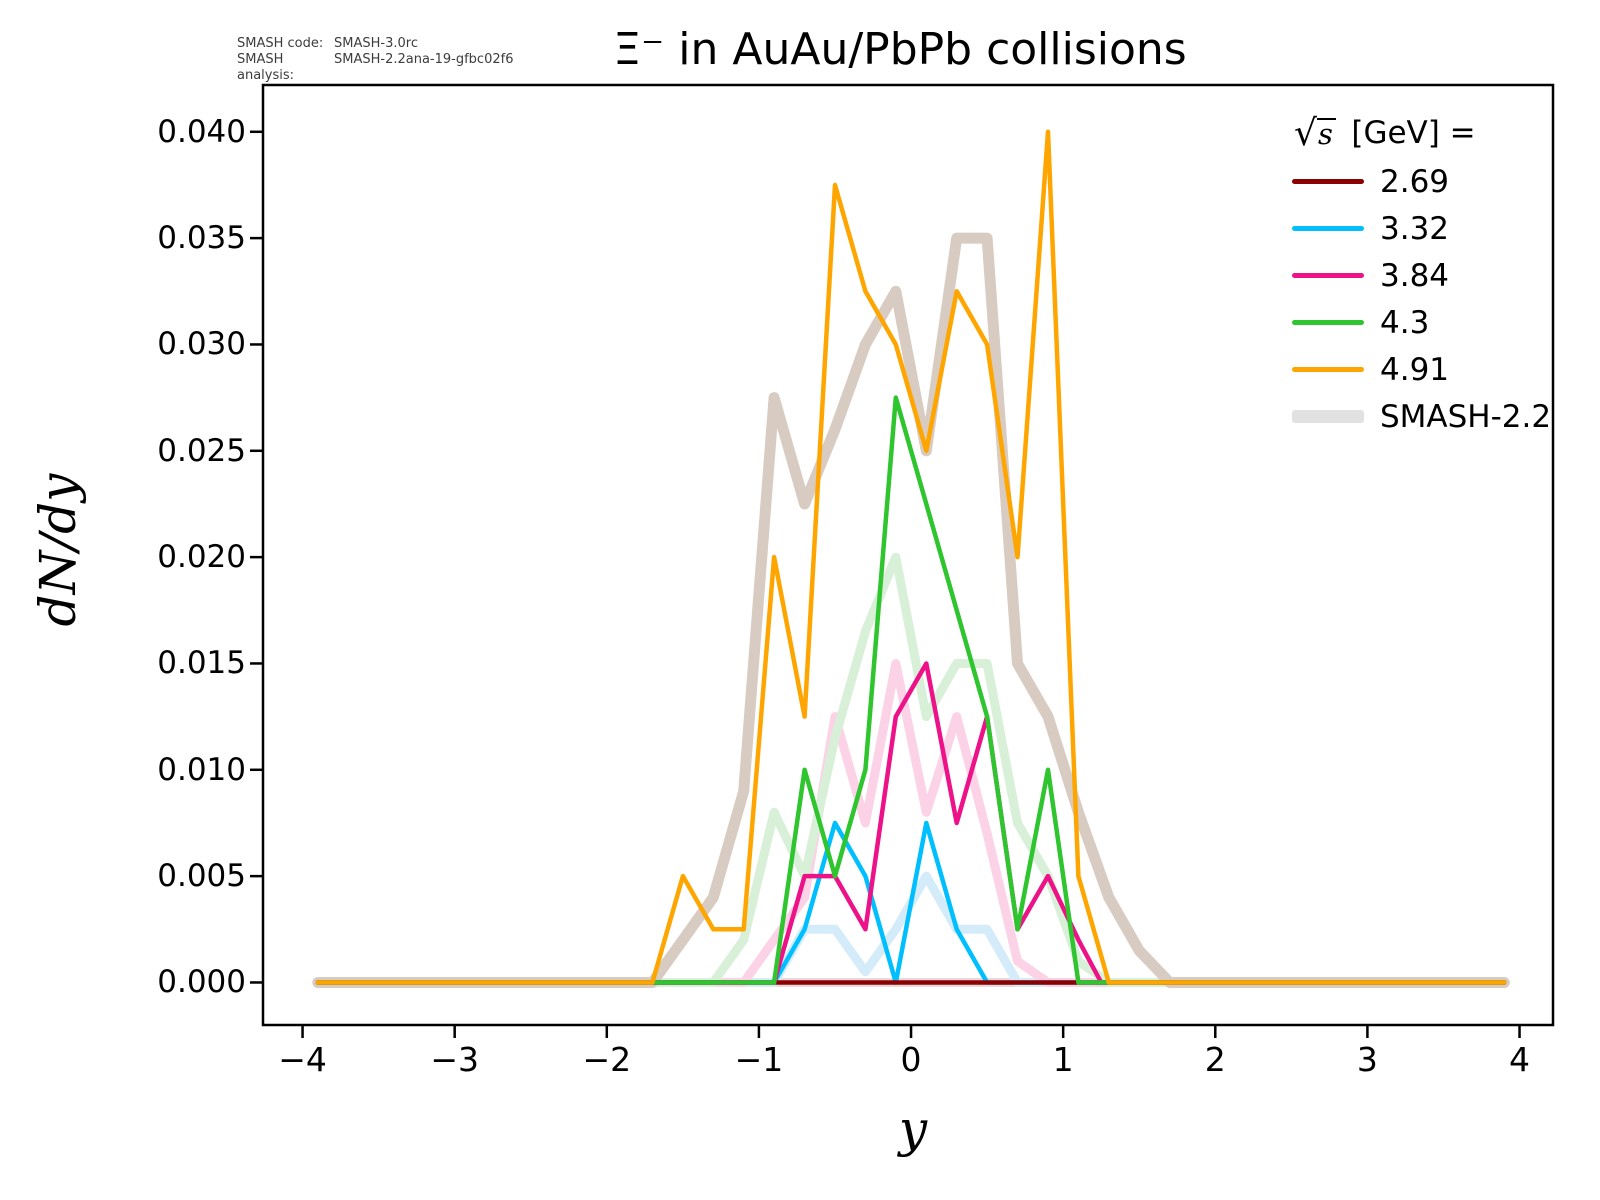  What do you see at coordinates (201, 344) in the screenshot?
I see `y-tick-0.030: 0.030` at bounding box center [201, 344].